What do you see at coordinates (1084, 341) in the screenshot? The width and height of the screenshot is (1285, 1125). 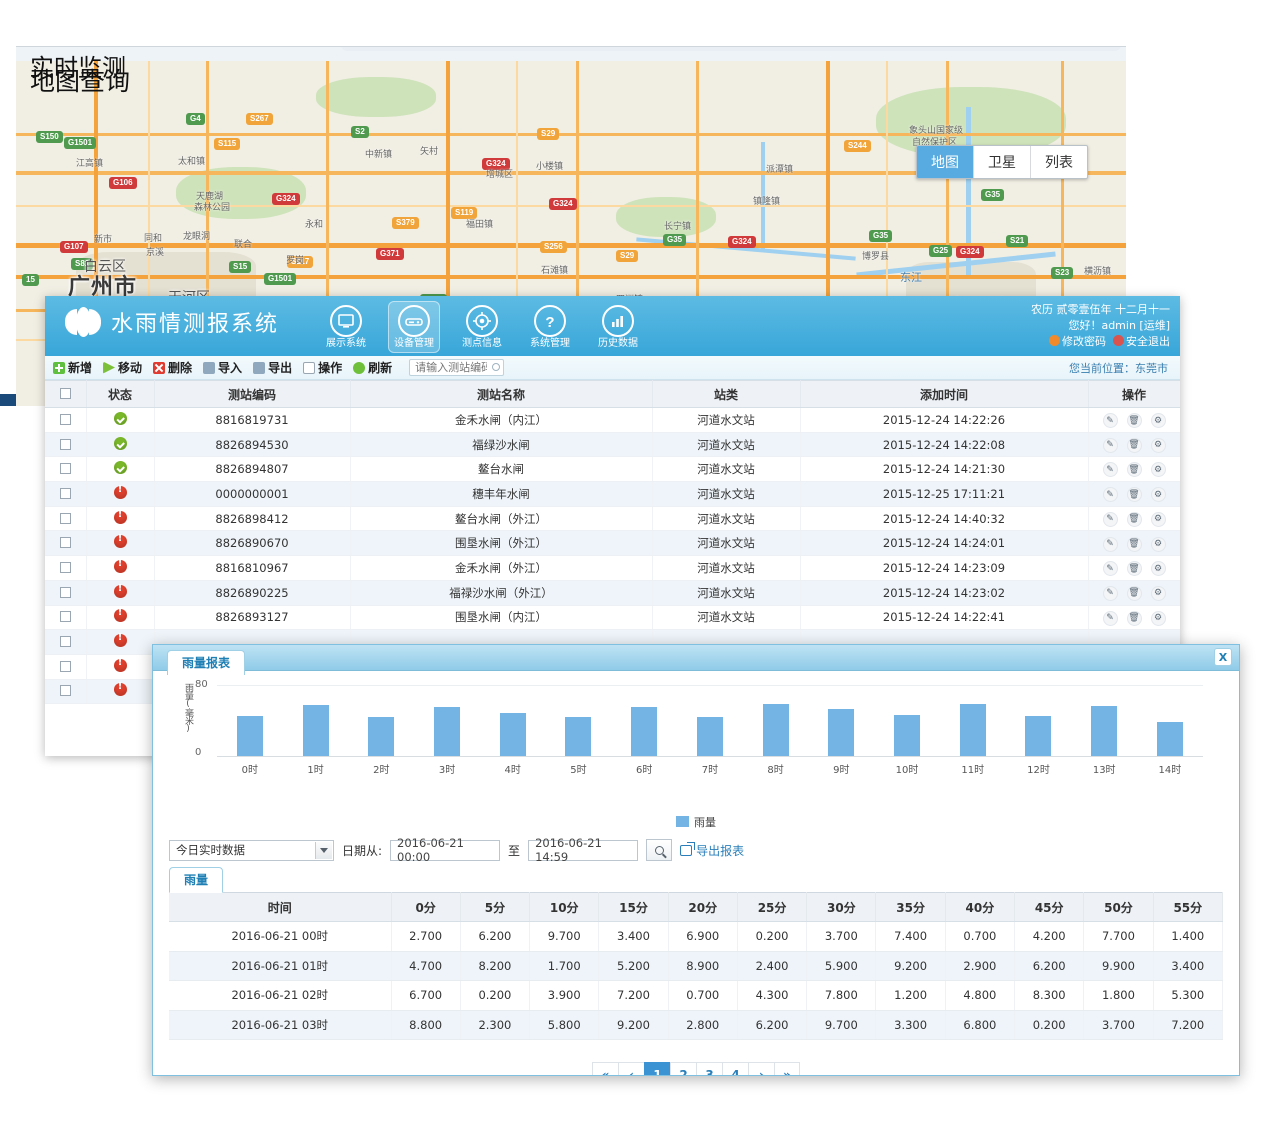 I see `change-password-link: 修改密码` at bounding box center [1084, 341].